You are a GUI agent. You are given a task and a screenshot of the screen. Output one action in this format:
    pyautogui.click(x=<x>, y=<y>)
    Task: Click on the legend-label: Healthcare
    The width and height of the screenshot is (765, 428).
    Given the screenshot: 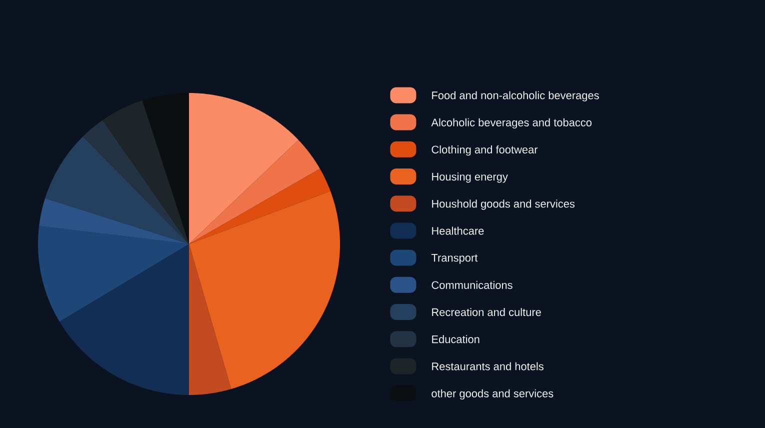 What is the action you would take?
    pyautogui.click(x=458, y=230)
    